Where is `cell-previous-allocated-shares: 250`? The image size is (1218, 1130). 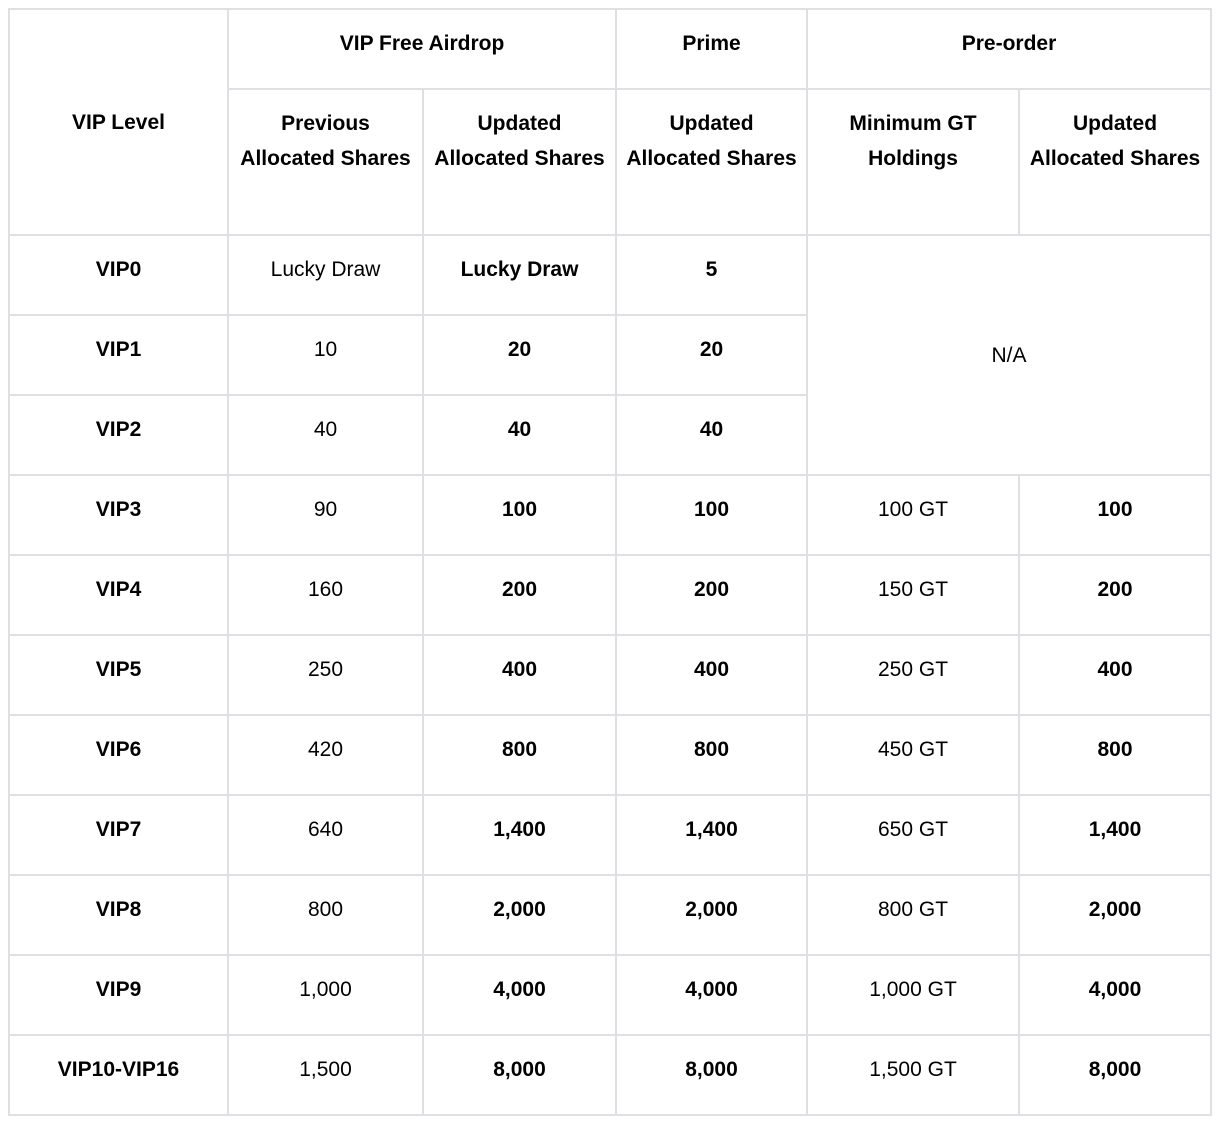 cell-previous-allocated-shares: 250 is located at coordinates (325, 675).